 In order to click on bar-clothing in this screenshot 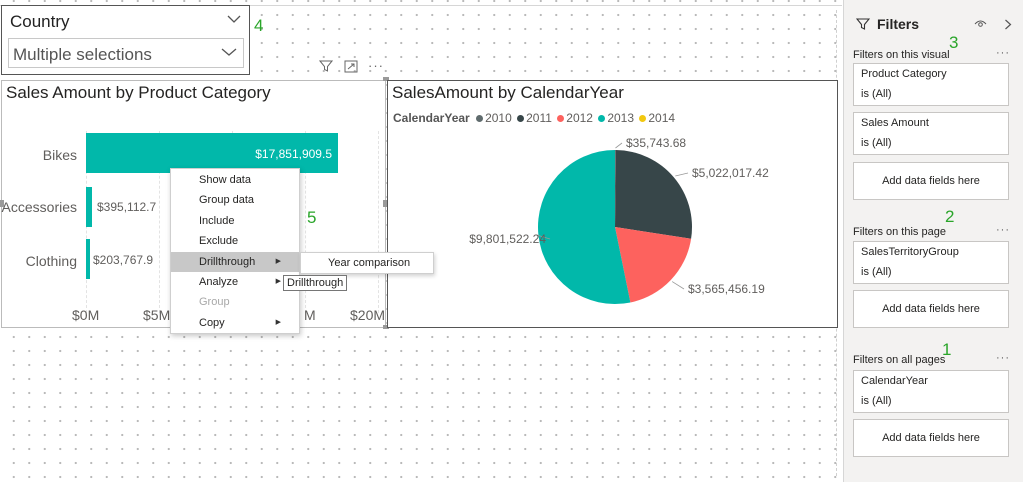, I will do `click(88, 259)`.